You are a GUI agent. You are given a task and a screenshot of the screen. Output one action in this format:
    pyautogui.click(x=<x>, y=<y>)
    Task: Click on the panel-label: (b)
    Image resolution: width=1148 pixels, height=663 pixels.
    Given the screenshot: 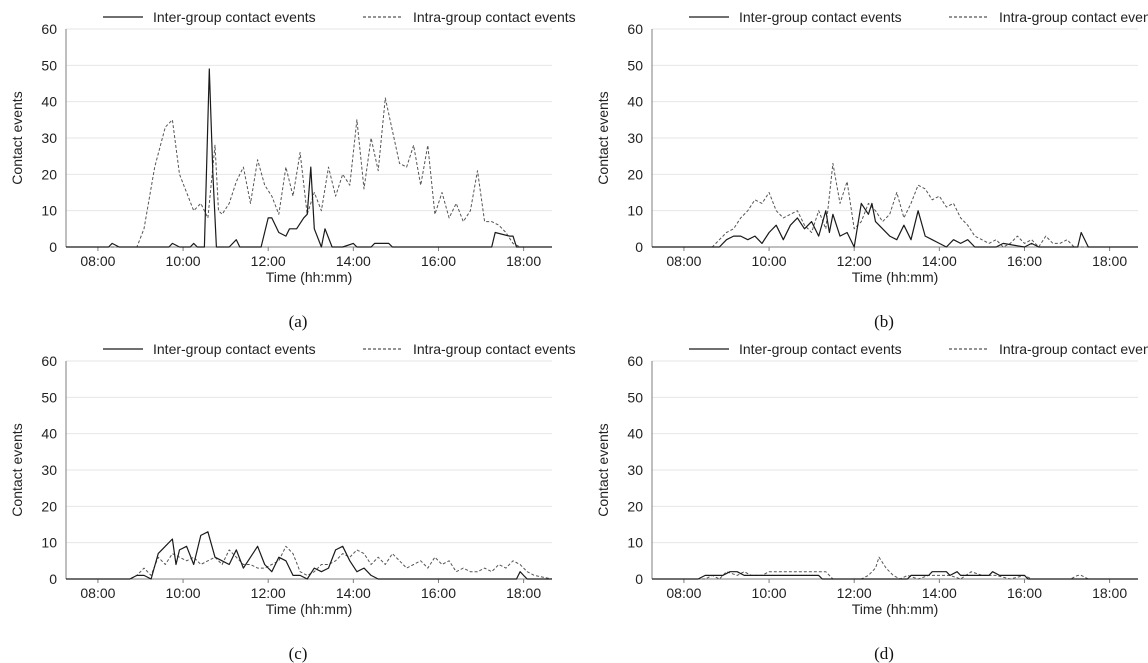 What is the action you would take?
    pyautogui.click(x=884, y=321)
    